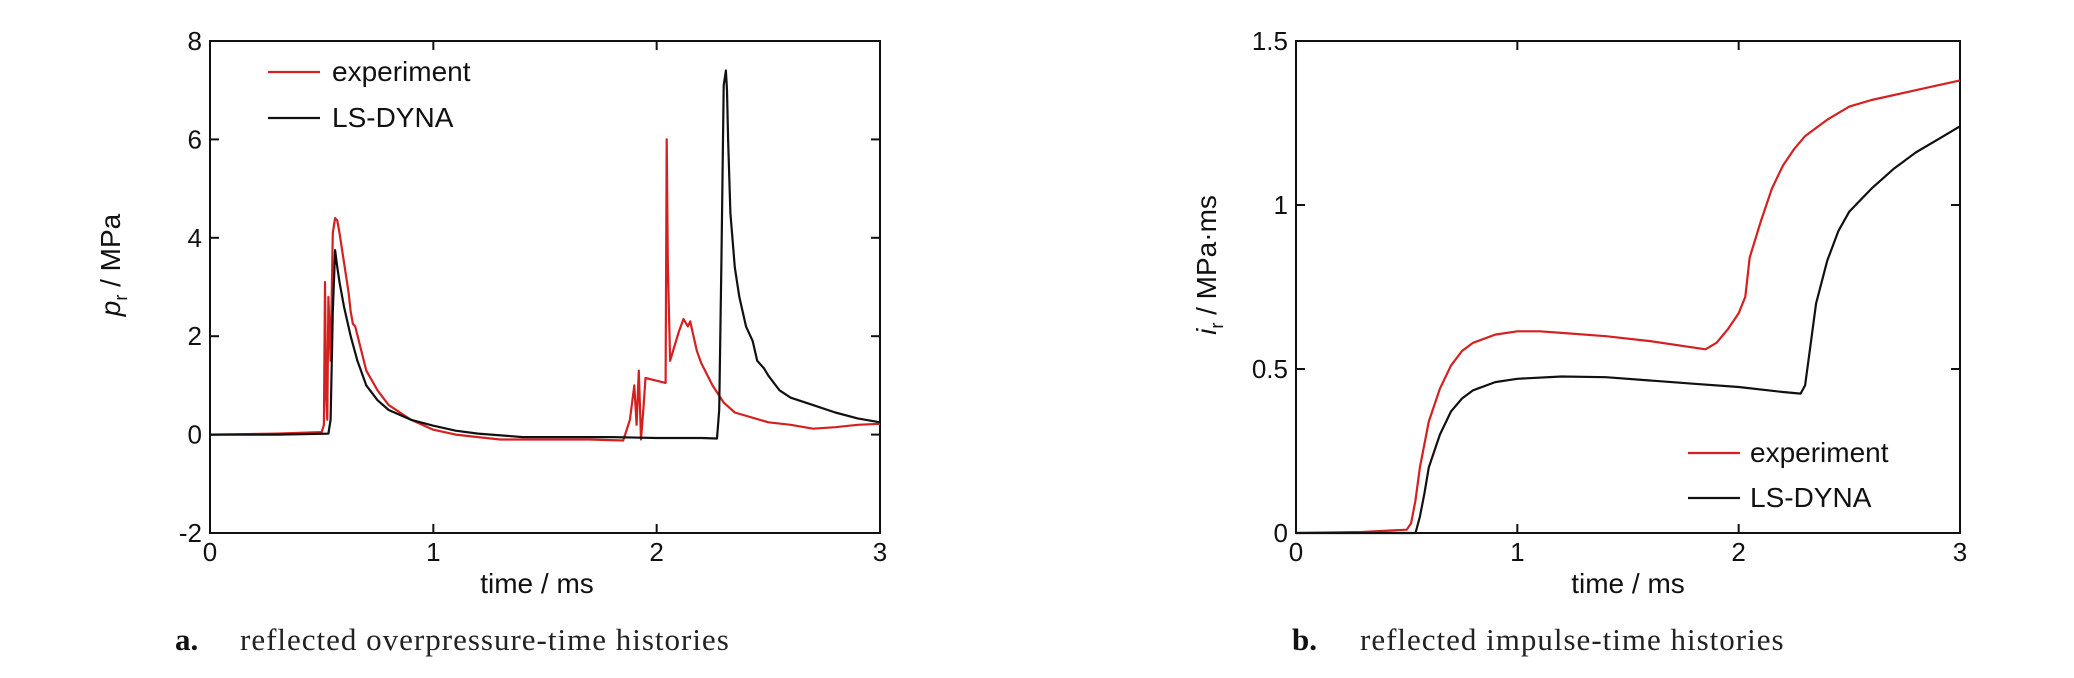 Image resolution: width=2074 pixels, height=678 pixels. What do you see at coordinates (1270, 41) in the screenshot?
I see `y-tick-label-b-3: 1.5` at bounding box center [1270, 41].